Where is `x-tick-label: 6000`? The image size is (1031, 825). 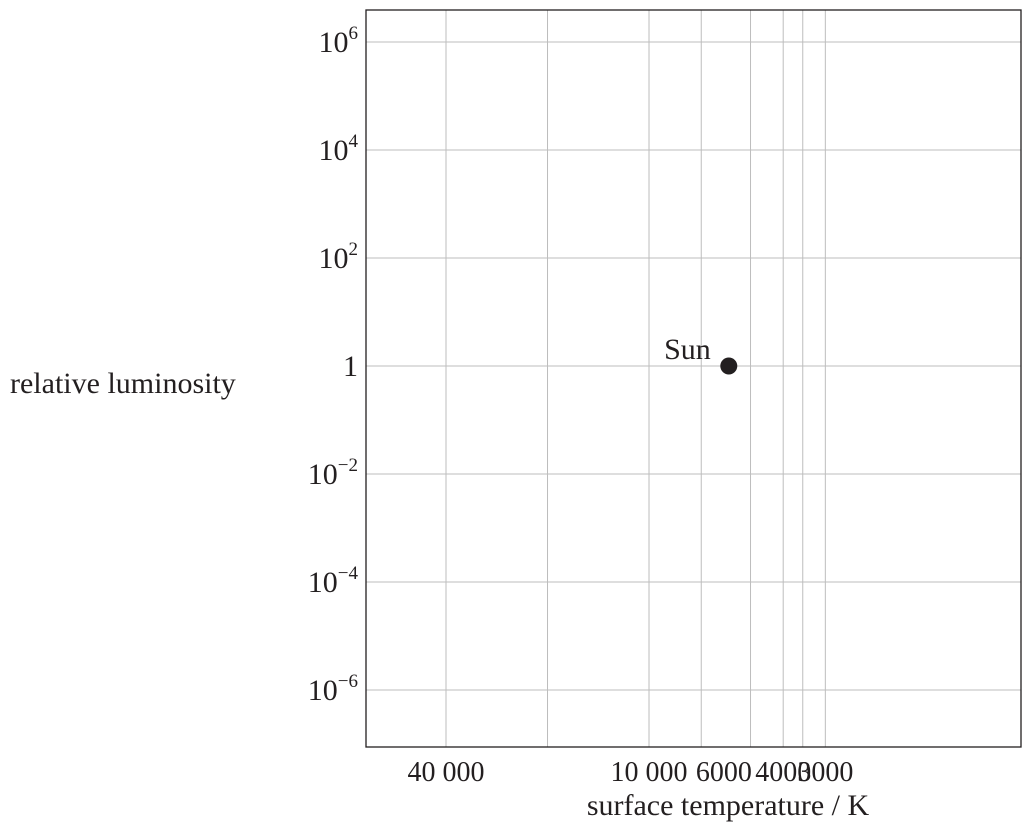
x-tick-label: 6000 is located at coordinates (724, 772).